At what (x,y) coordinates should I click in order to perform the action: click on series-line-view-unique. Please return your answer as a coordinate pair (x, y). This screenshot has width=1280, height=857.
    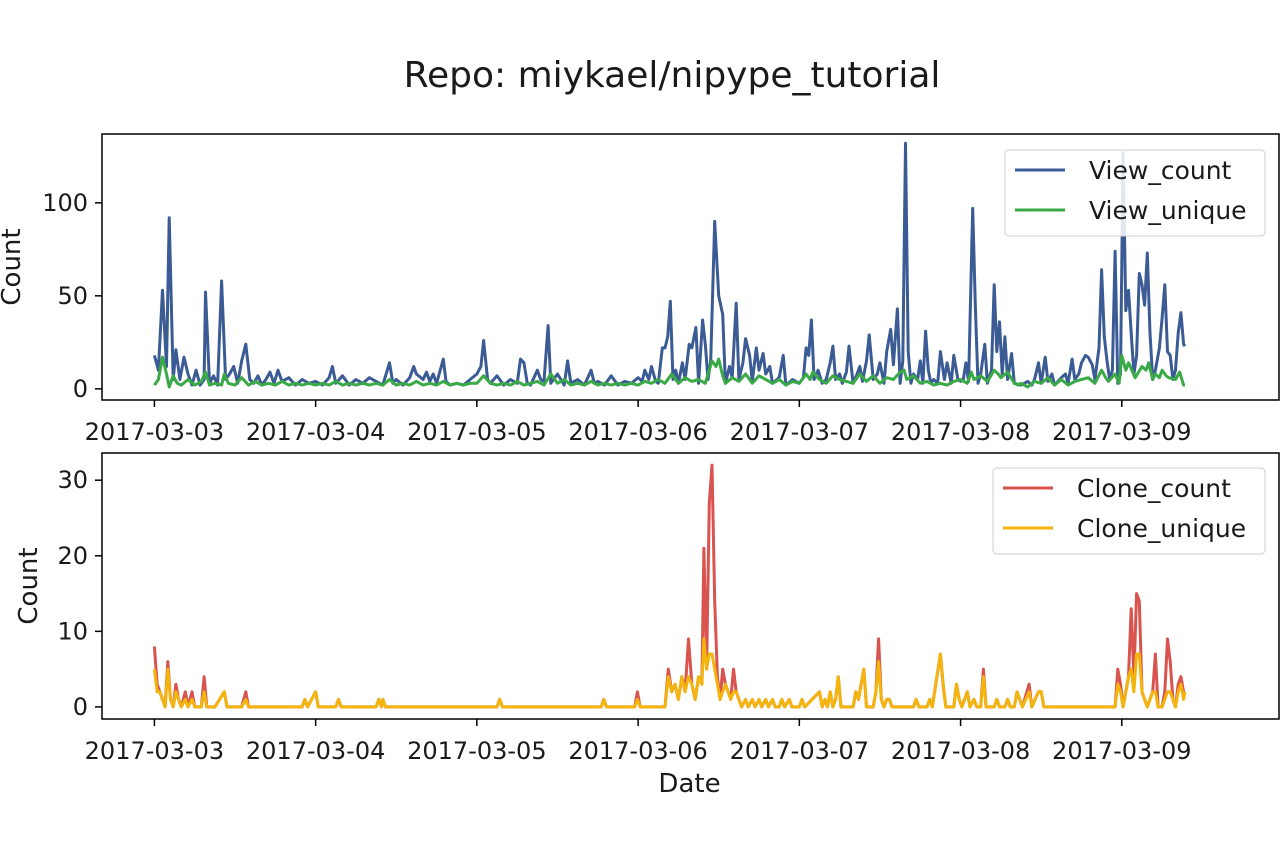
    Looking at the image, I should click on (669, 371).